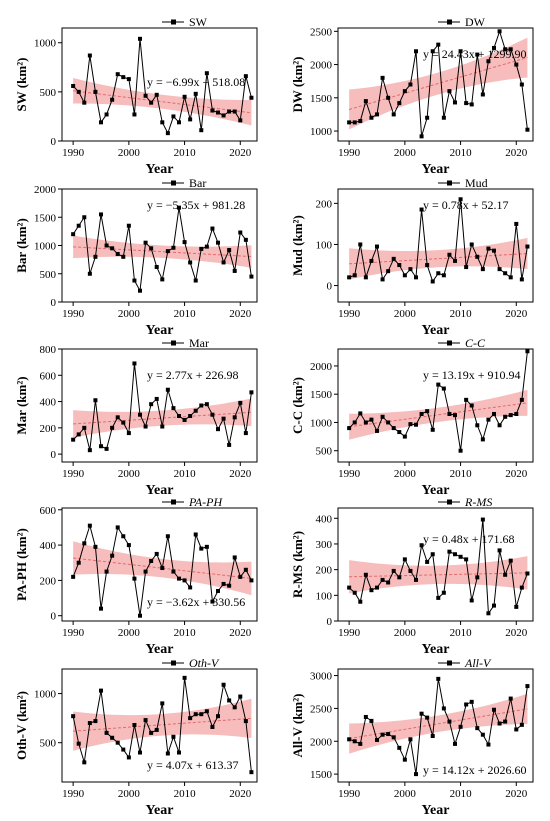 The width and height of the screenshot is (550, 821). Describe the element at coordinates (196, 602) in the screenshot. I see `chart-paph-equation: y = −3.62x + 330.56` at that location.